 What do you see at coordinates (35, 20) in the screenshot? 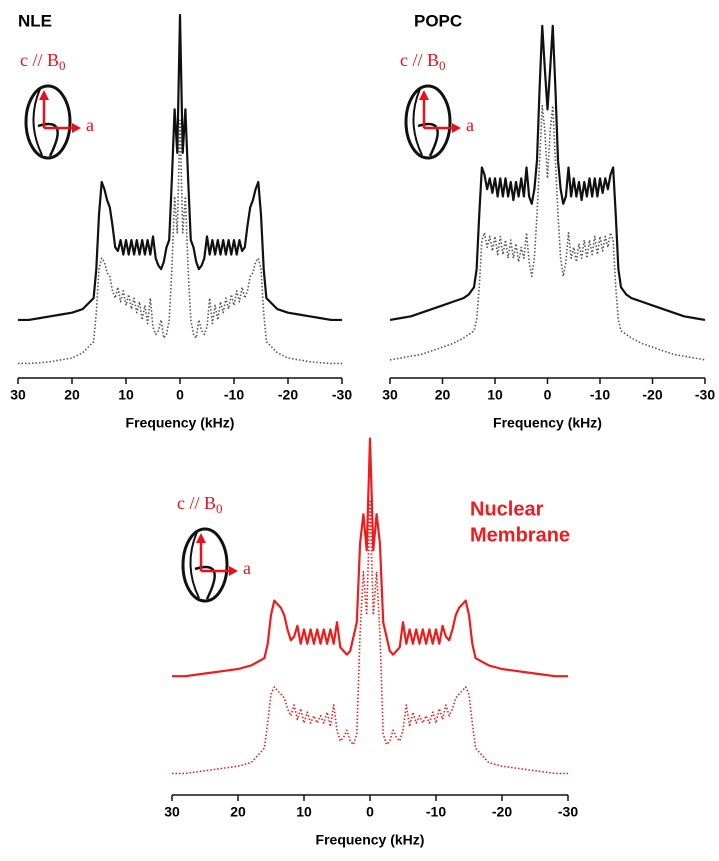
I see `panel-title: NLE` at bounding box center [35, 20].